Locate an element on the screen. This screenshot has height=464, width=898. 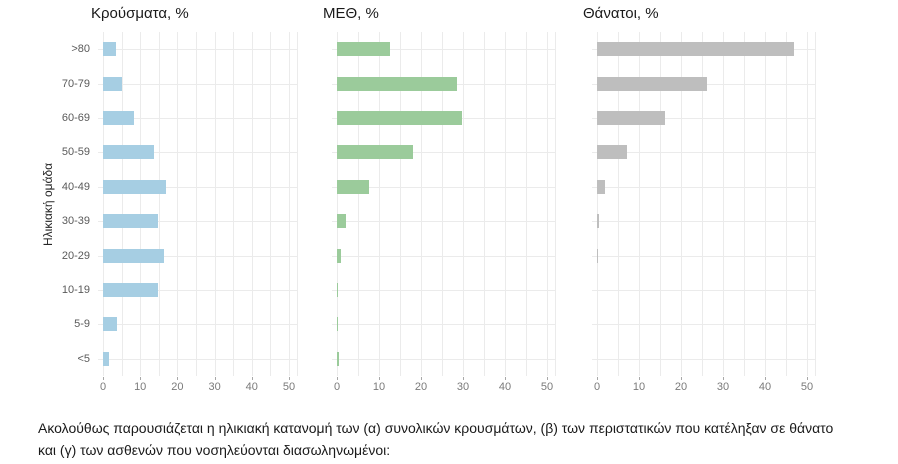
y-tick-label: >80 is located at coordinates (80, 49).